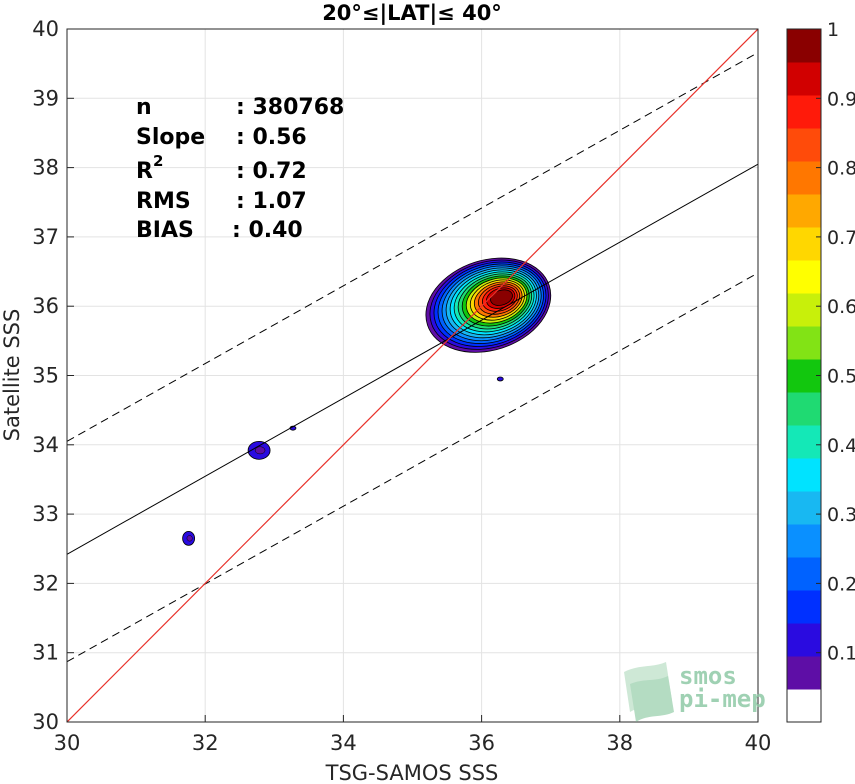  What do you see at coordinates (45, 514) in the screenshot?
I see `y-tick-label: 33` at bounding box center [45, 514].